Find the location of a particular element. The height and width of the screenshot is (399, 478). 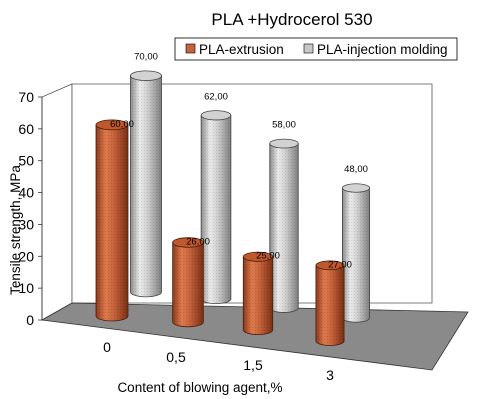

bar-injection-0-top is located at coordinates (146, 75).